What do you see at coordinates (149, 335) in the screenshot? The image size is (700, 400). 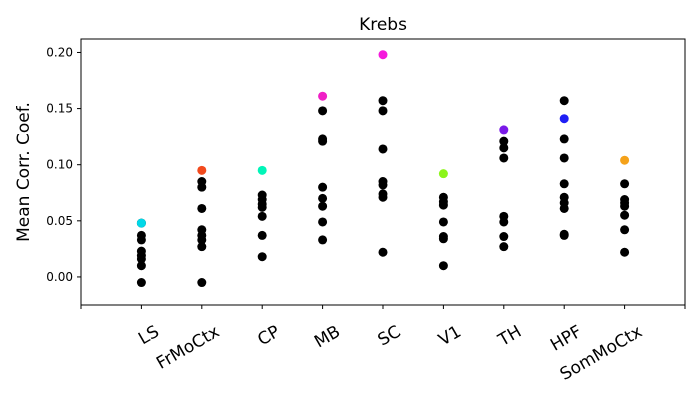 I see `x-tick-label: LS` at bounding box center [149, 335].